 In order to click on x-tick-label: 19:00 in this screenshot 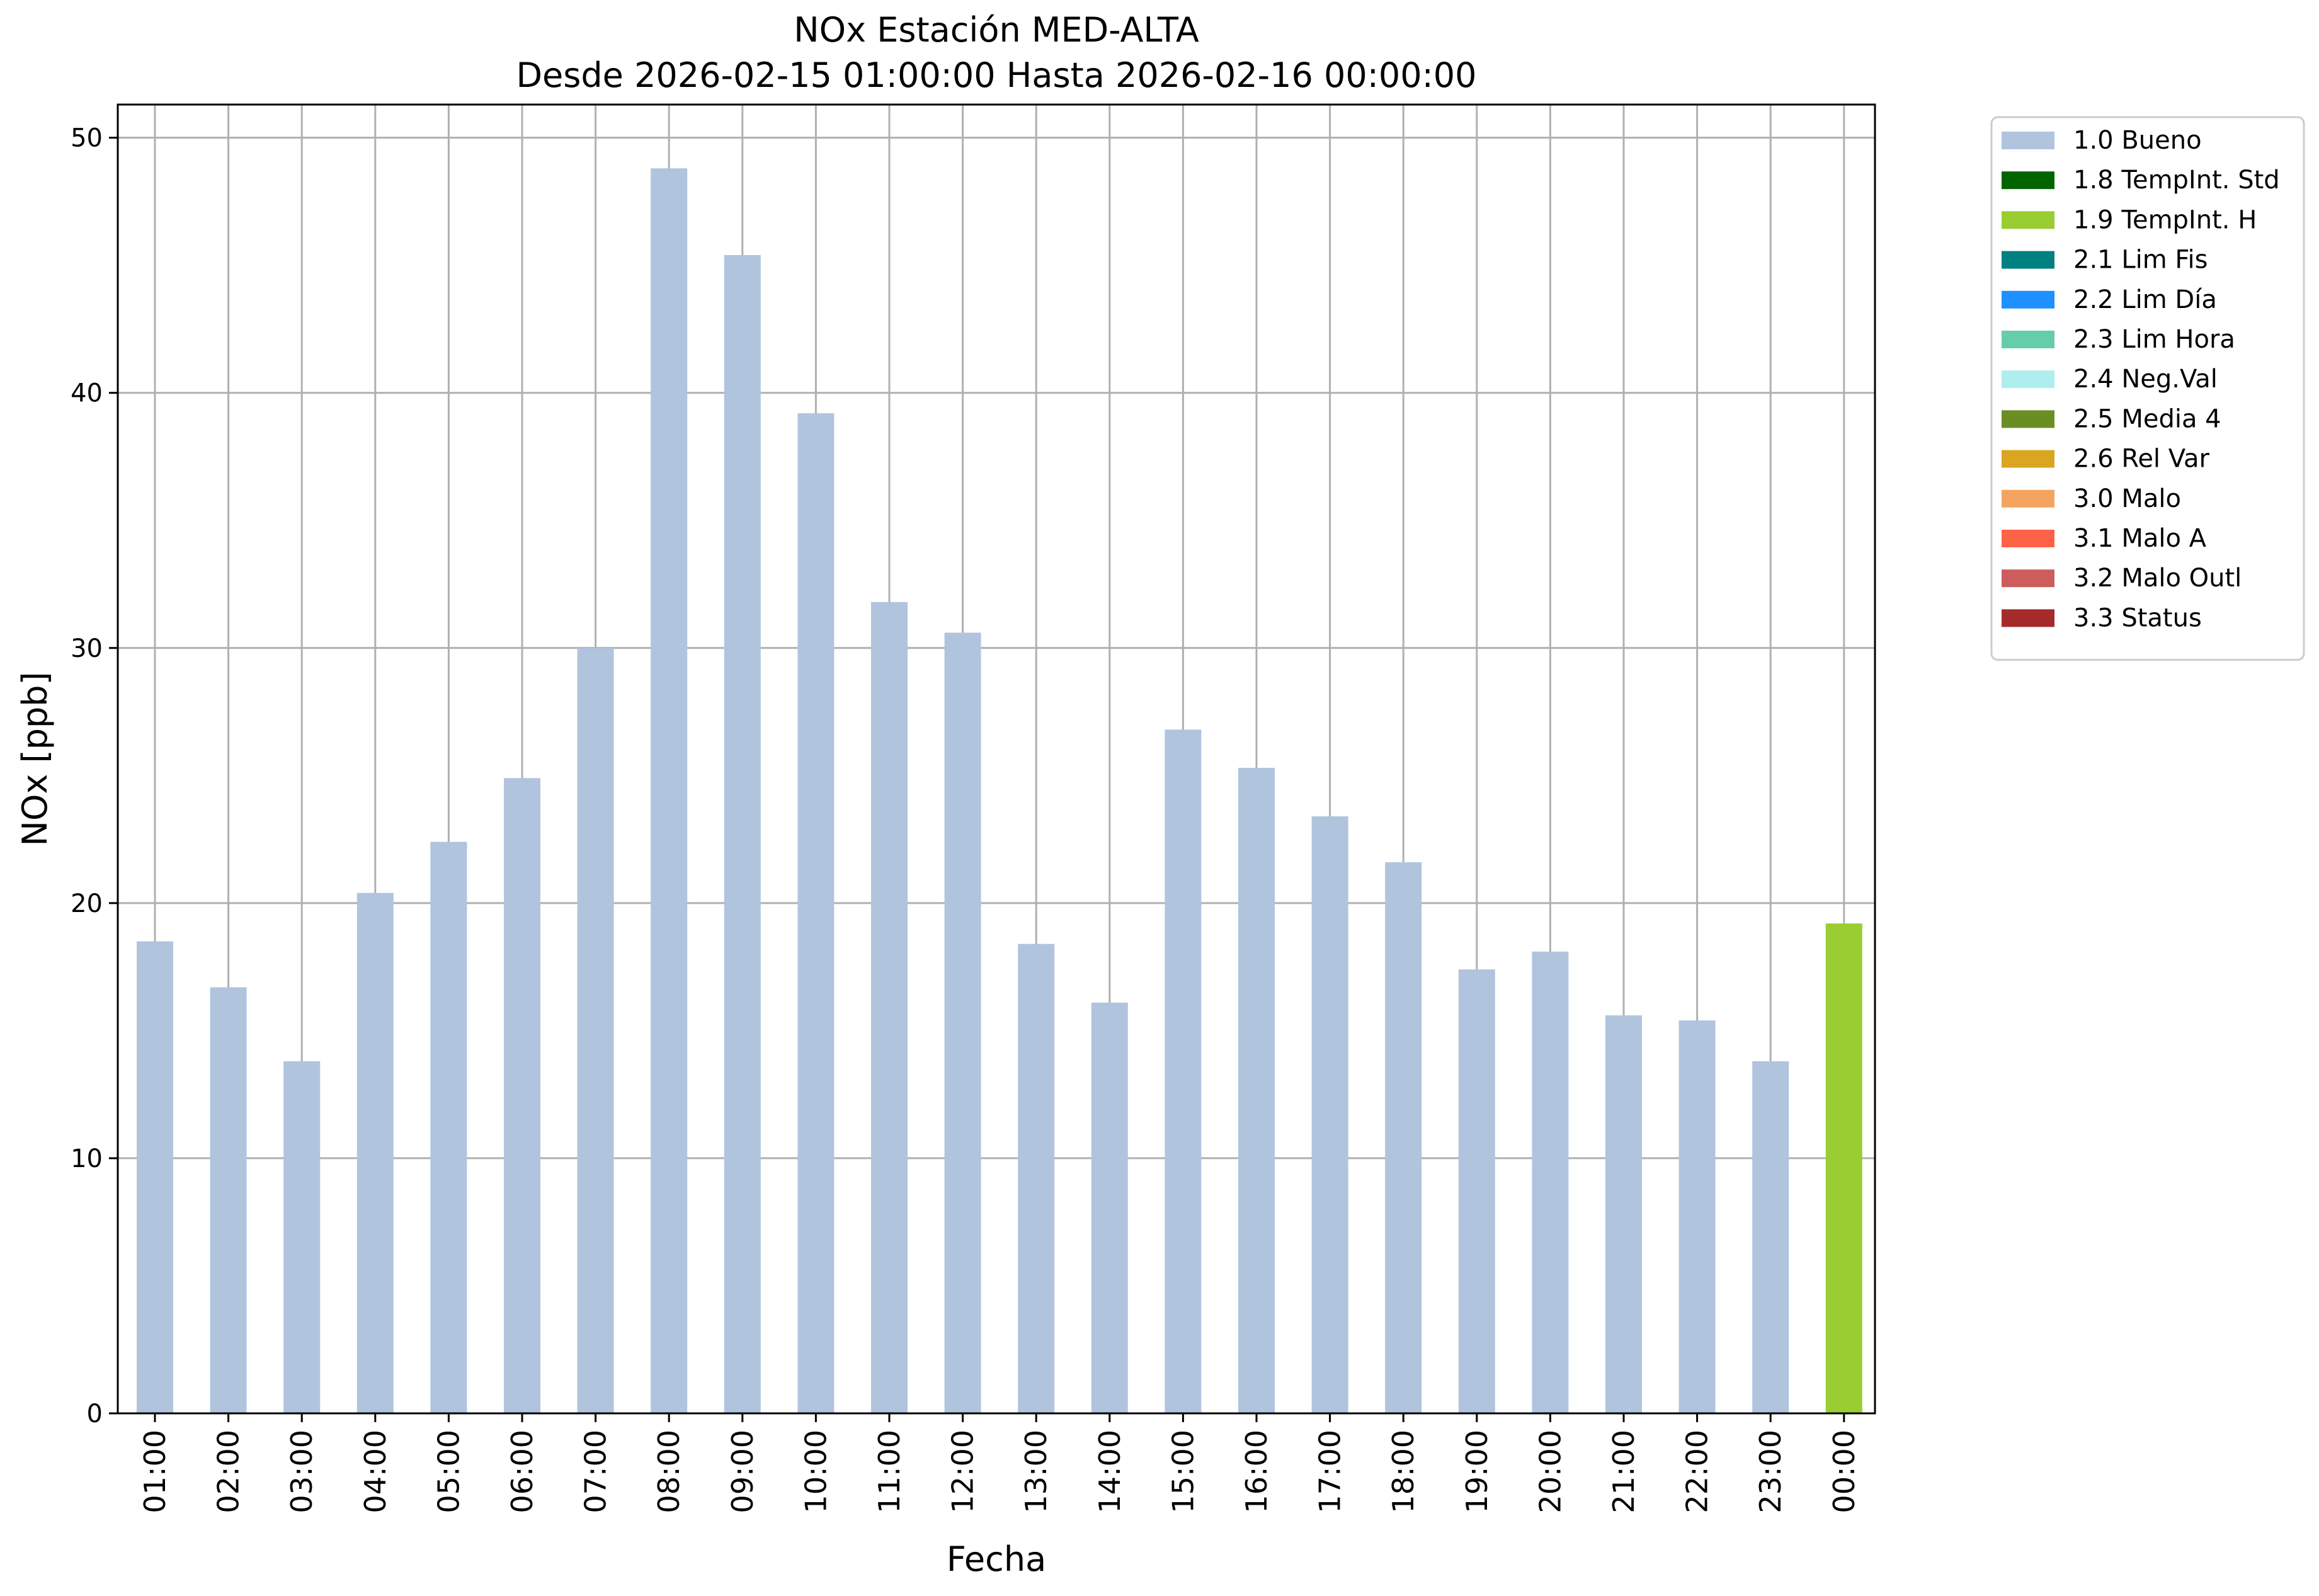, I will do `click(1477, 1471)`.